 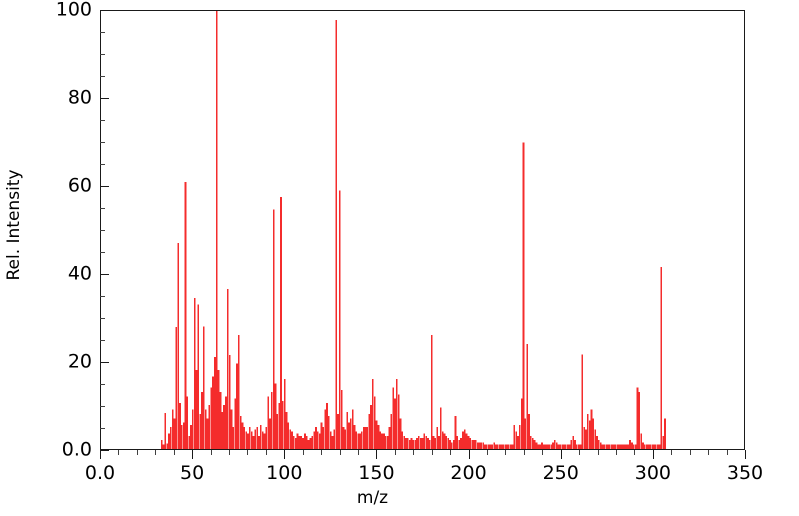 What do you see at coordinates (372, 498) in the screenshot?
I see `x-axis-title-text: m/z` at bounding box center [372, 498].